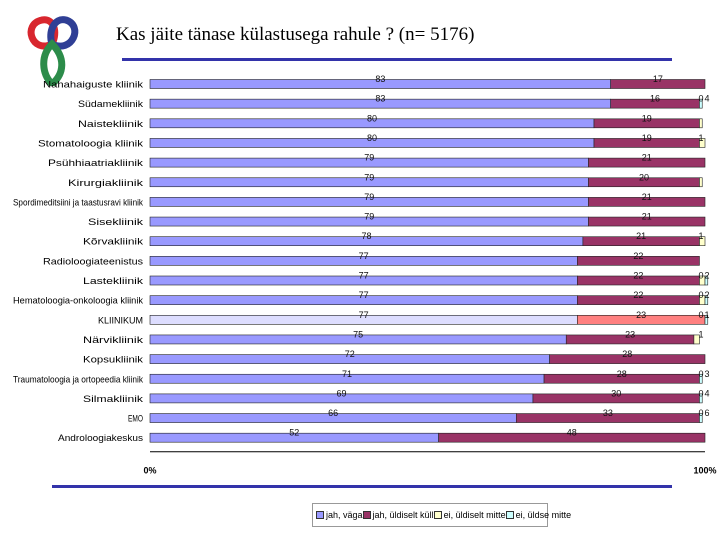 The image size is (720, 540). What do you see at coordinates (655, 99) in the screenshot?
I see `value-label-sudamekliinik-jah-uldiselt-kull: 16` at bounding box center [655, 99].